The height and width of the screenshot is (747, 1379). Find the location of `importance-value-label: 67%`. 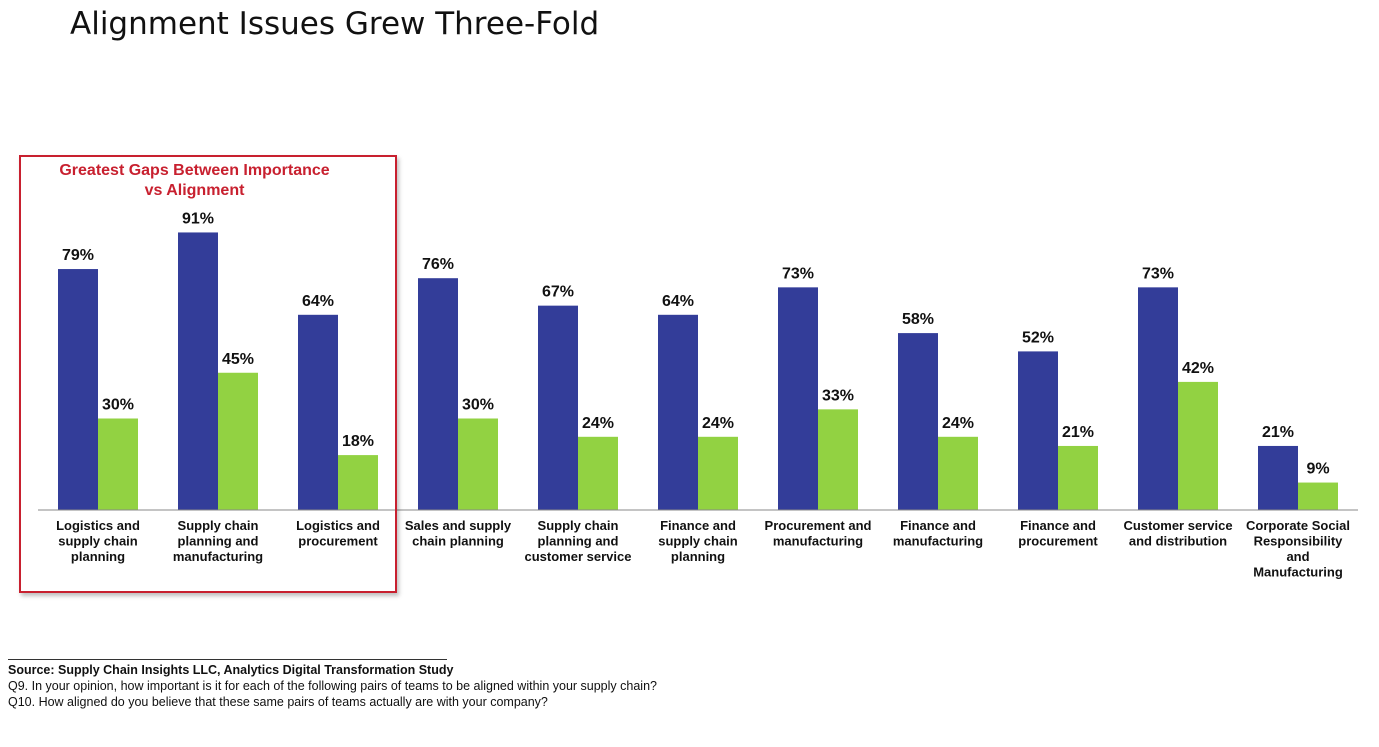

importance-value-label: 67% is located at coordinates (558, 292).